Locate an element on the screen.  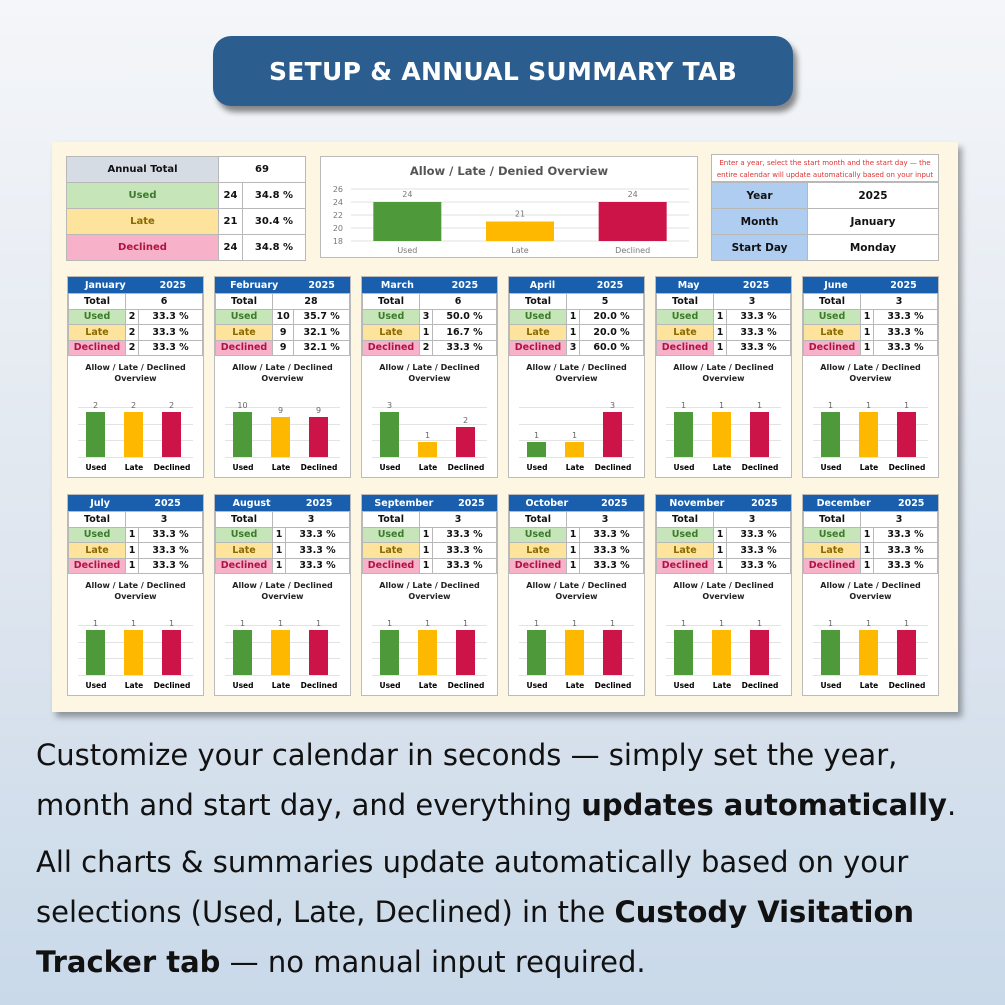
declined-count: 24 is located at coordinates (230, 247).